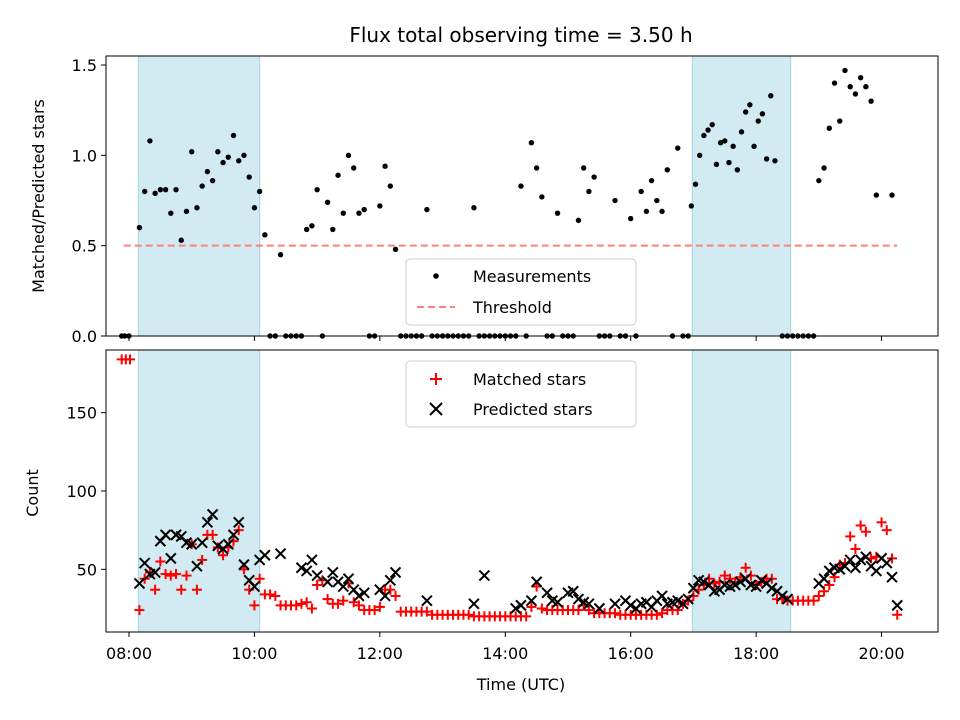 The height and width of the screenshot is (720, 960). I want to click on y-tick-label: 1.5, so click(84, 65).